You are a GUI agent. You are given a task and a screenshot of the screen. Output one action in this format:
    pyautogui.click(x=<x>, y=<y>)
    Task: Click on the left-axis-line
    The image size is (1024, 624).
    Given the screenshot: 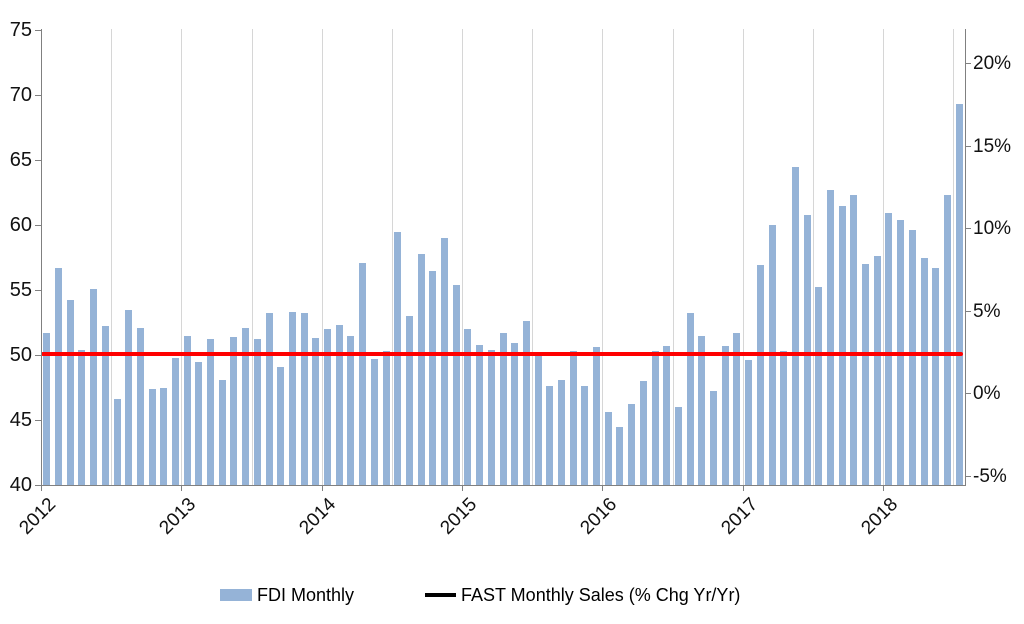 What is the action you would take?
    pyautogui.click(x=41, y=257)
    